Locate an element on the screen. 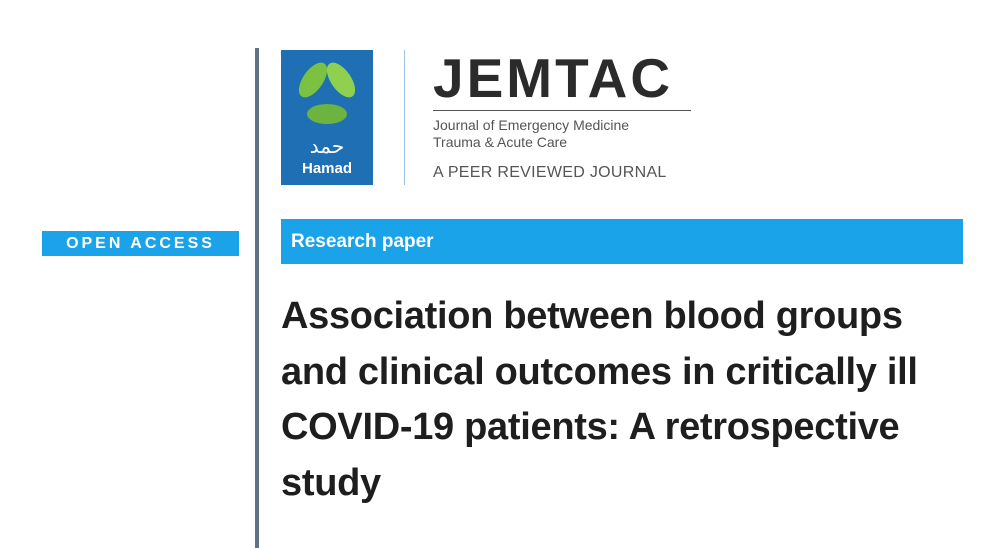 The height and width of the screenshot is (548, 1000). article-type-banner: Research paper is located at coordinates (622, 241).